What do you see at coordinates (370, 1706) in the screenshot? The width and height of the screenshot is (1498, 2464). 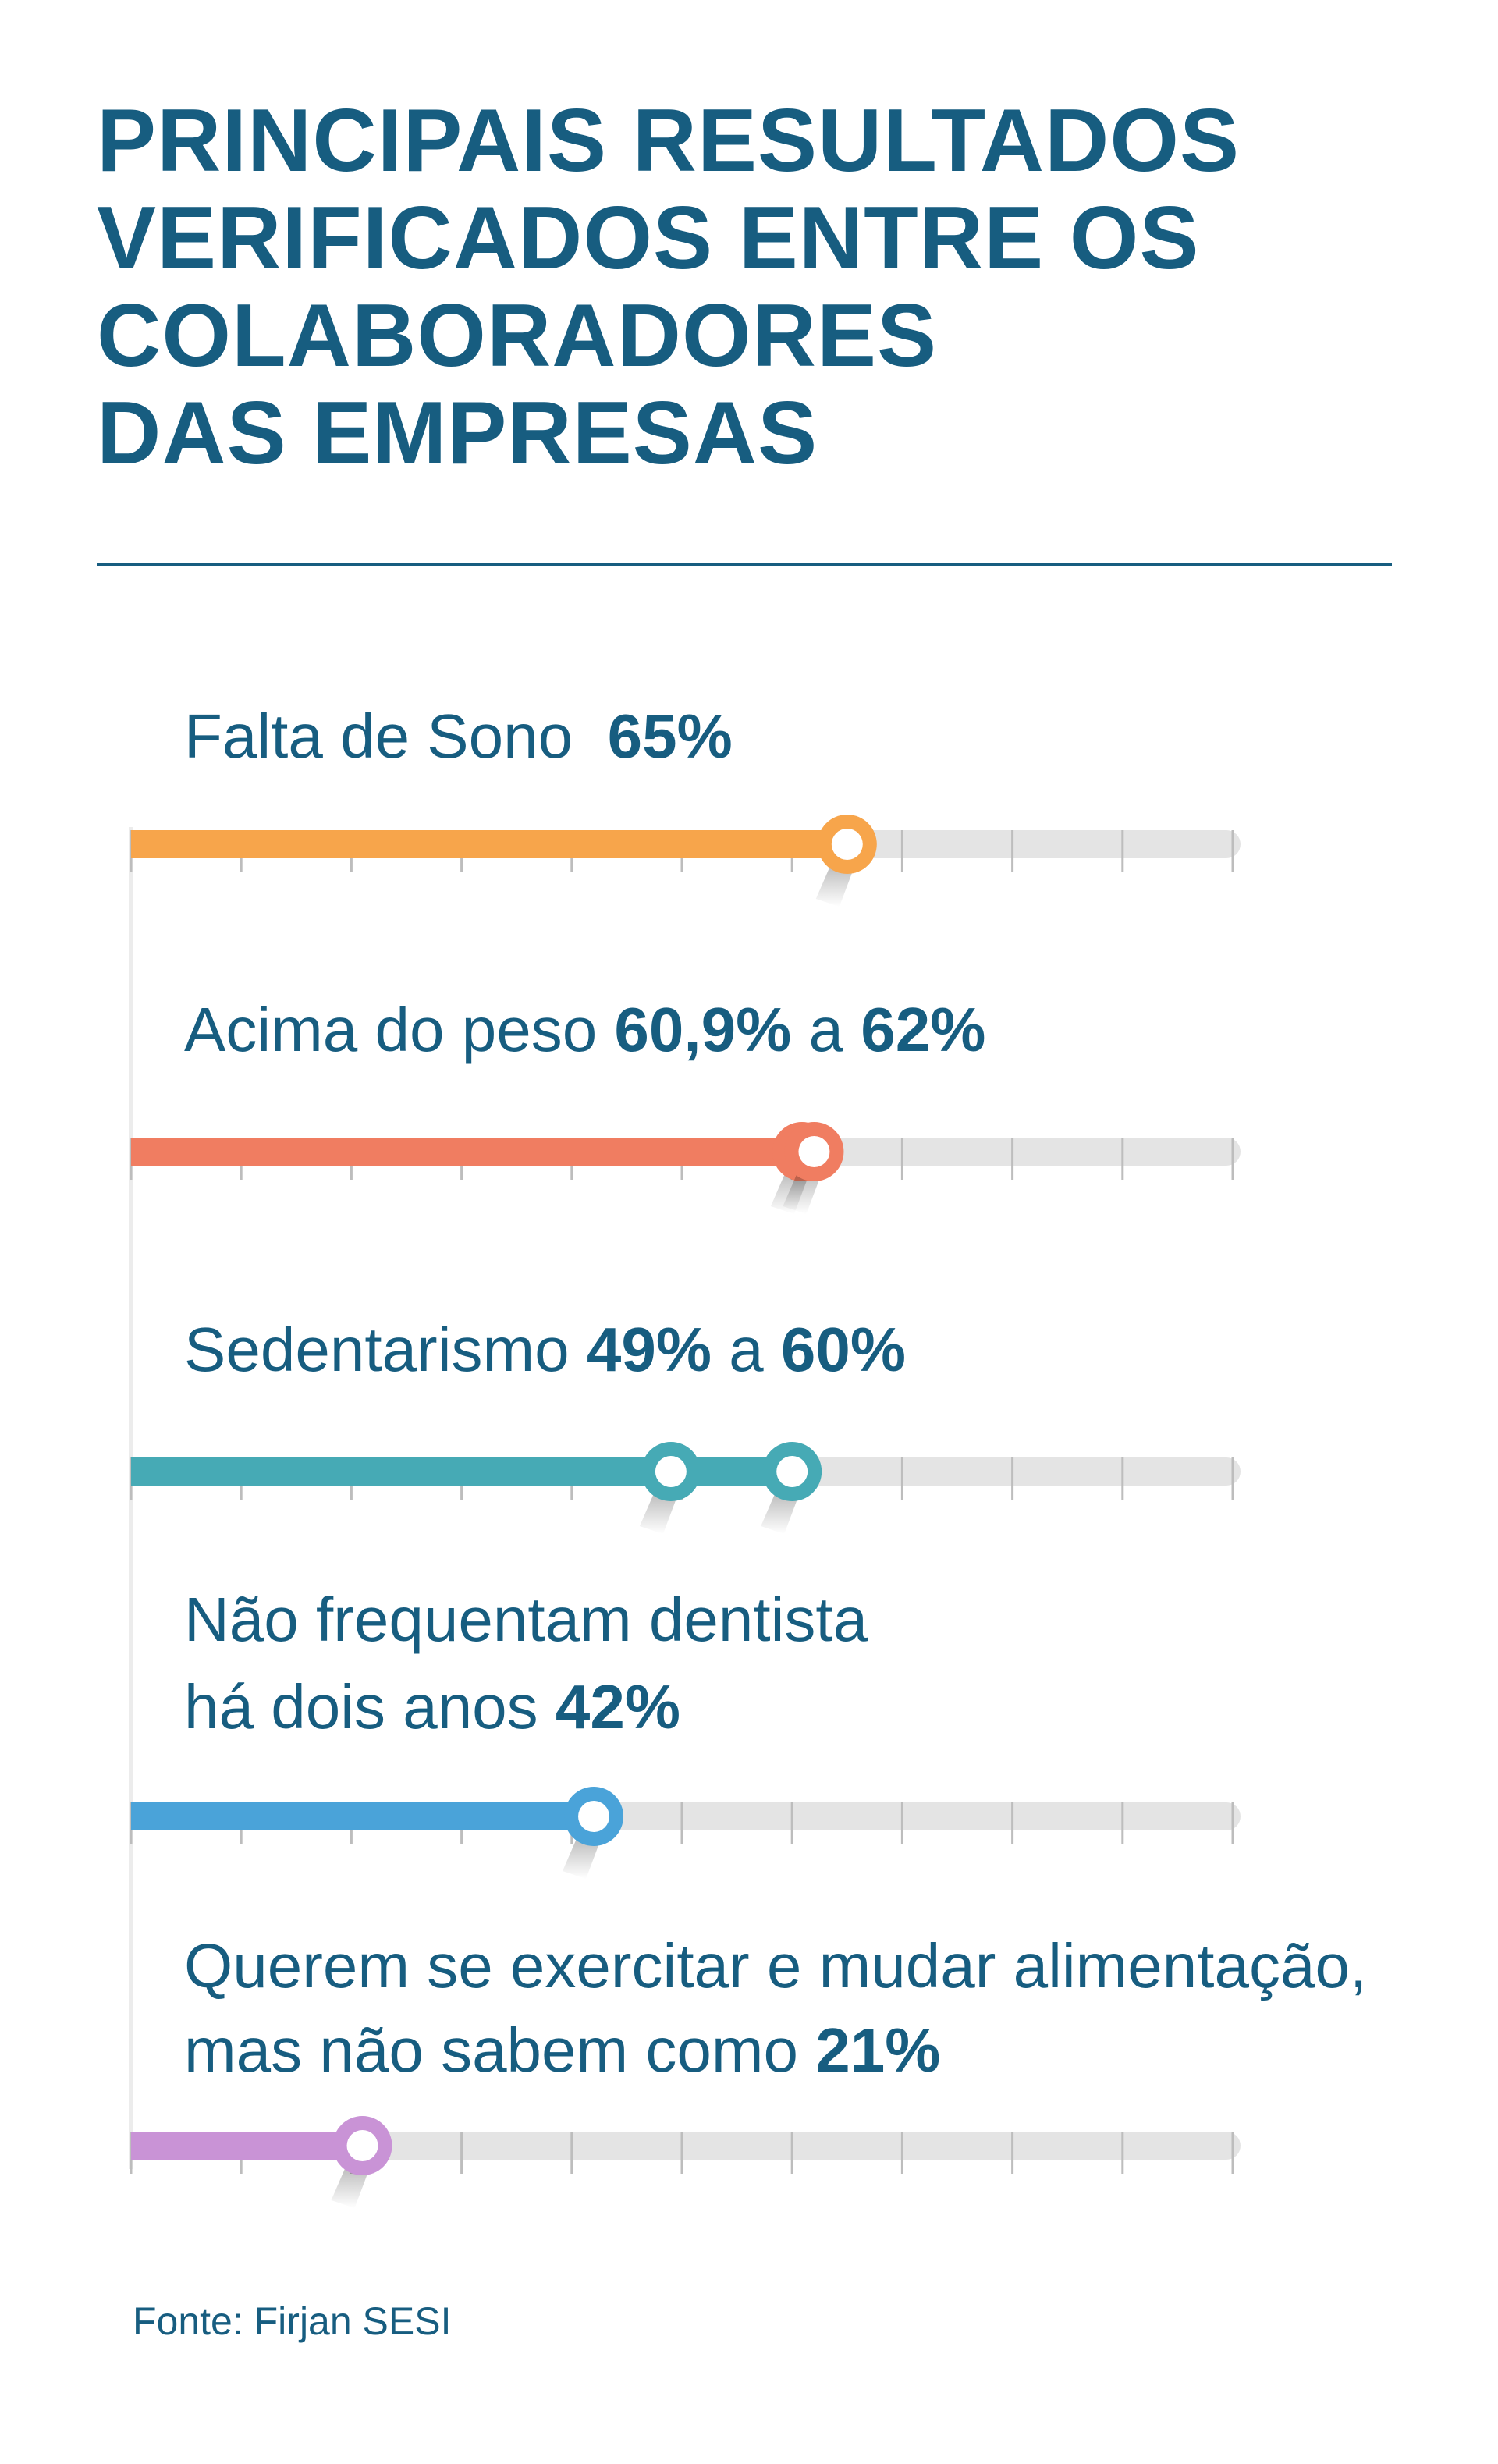 I see `row-label-text: há dois anos` at bounding box center [370, 1706].